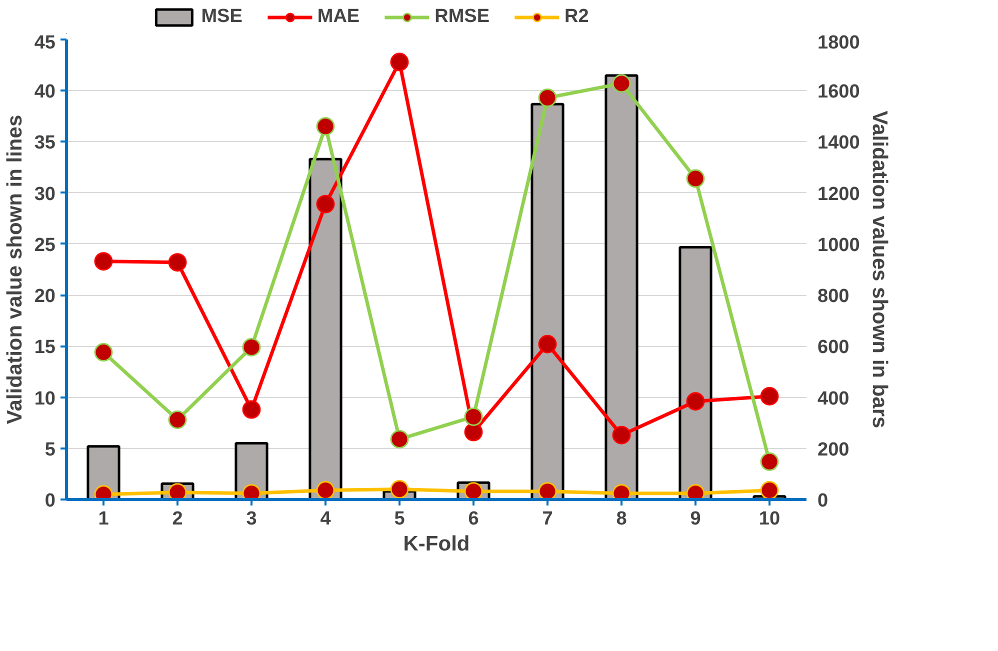 Image resolution: width=998 pixels, height=651 pixels. I want to click on y2-tick-label: 1400, so click(839, 143).